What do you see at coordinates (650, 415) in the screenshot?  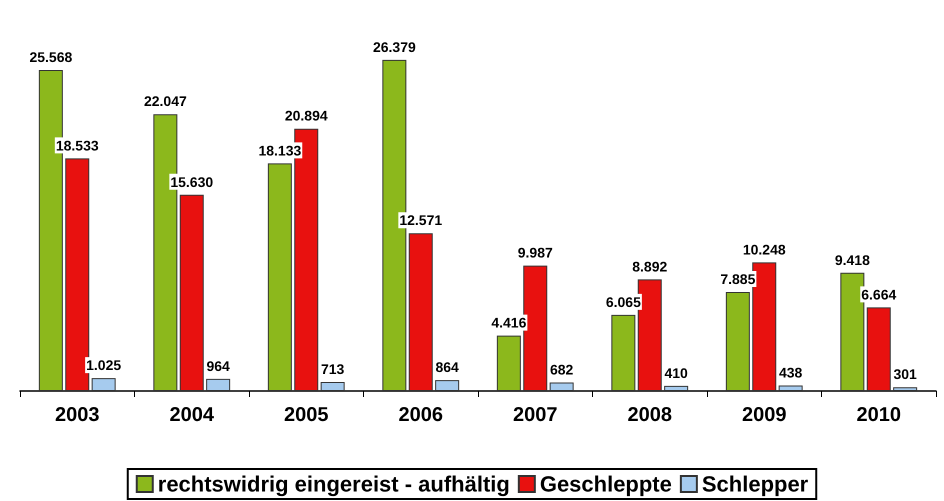 I see `x-tick-label: 2008` at bounding box center [650, 415].